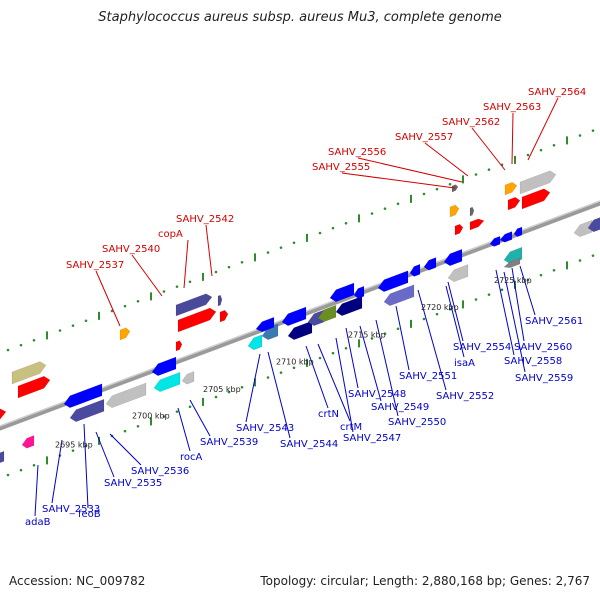 Image resolution: width=600 pixels, height=605 pixels. I want to click on top-gene-label: SAHV_2555, so click(341, 167).